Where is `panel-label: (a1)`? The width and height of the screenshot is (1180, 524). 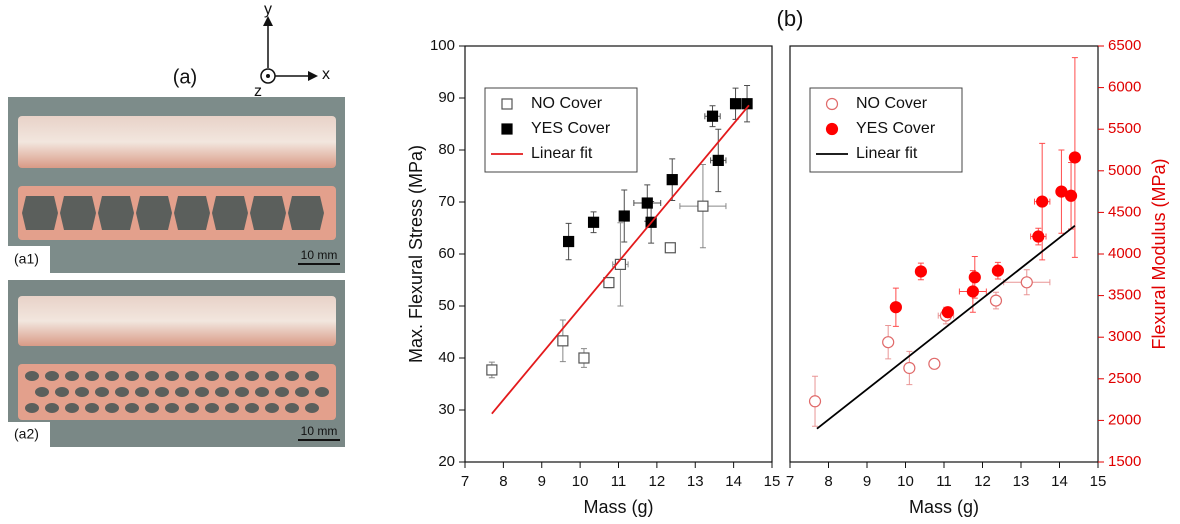 panel-label: (a1) is located at coordinates (26, 259).